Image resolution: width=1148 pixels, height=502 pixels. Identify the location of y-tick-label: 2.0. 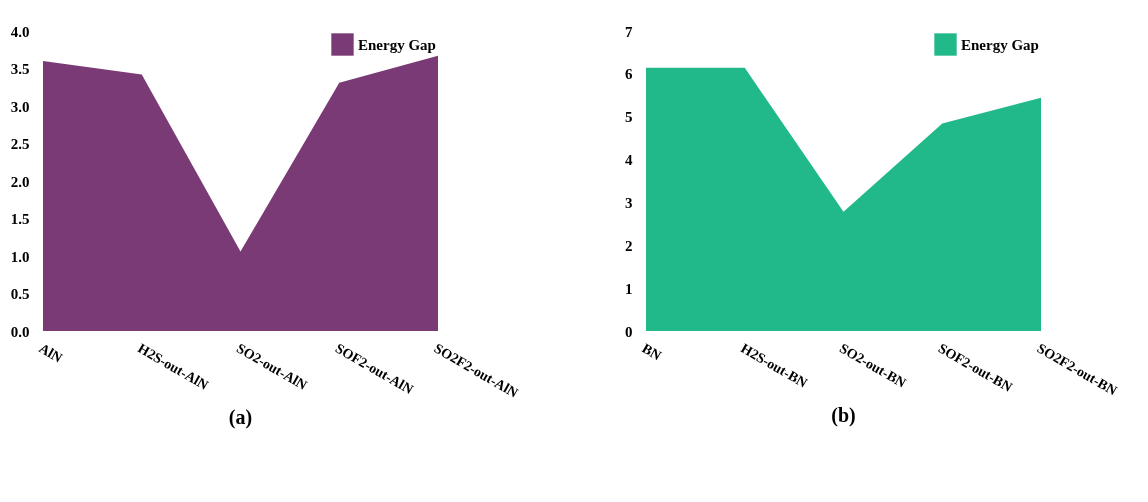
(20, 181).